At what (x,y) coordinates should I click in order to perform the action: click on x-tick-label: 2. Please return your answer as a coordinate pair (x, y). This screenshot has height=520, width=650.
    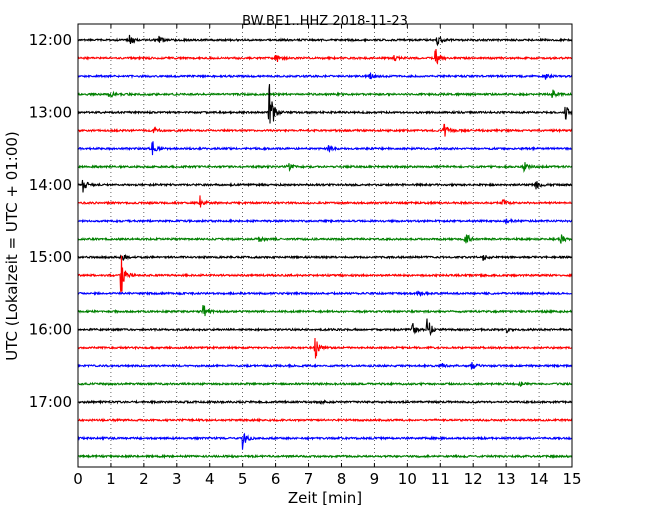
    Looking at the image, I should click on (144, 479).